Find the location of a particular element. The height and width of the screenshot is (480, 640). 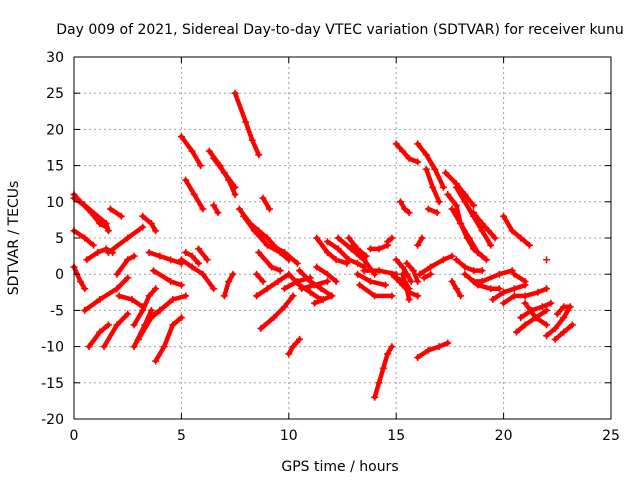

y-tick-label: -20 is located at coordinates (52, 420).